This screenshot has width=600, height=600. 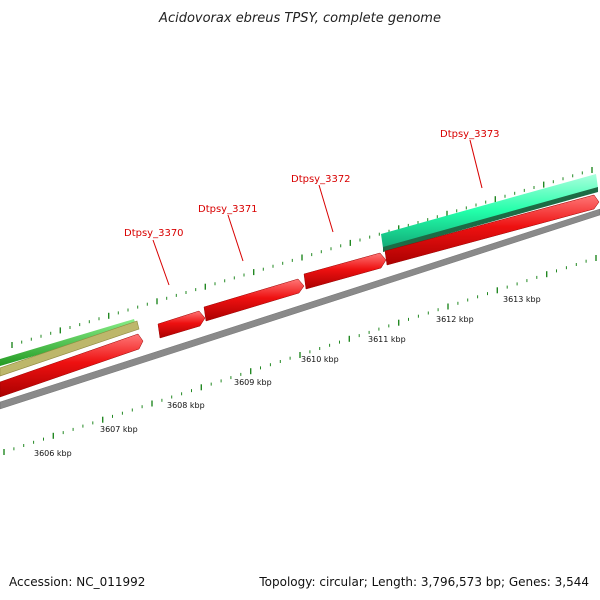 I want to click on kbp-label-3609: 3609 kbp, so click(x=253, y=382).